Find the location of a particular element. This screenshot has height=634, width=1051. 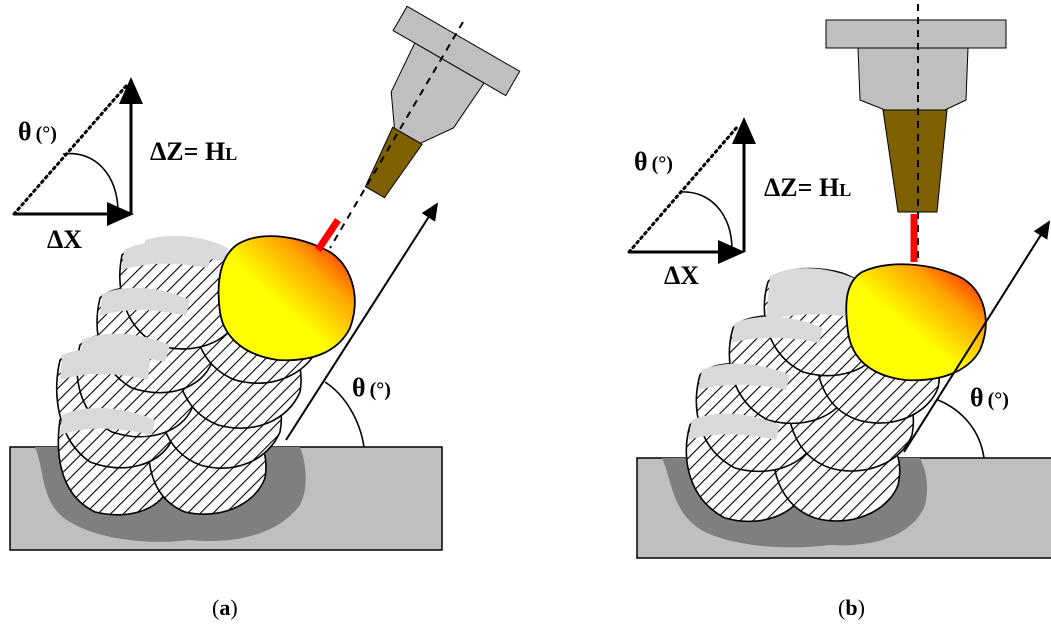

panel-caption-a: (a) is located at coordinates (225, 607).